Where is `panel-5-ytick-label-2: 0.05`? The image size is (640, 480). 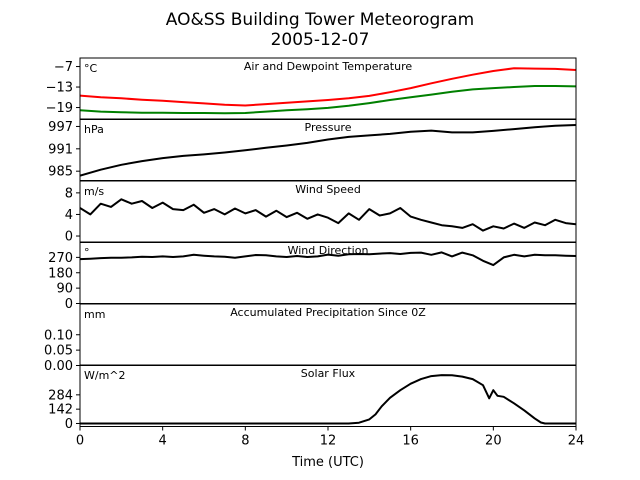
panel-5-ytick-label-2: 0.05 is located at coordinates (58, 351).